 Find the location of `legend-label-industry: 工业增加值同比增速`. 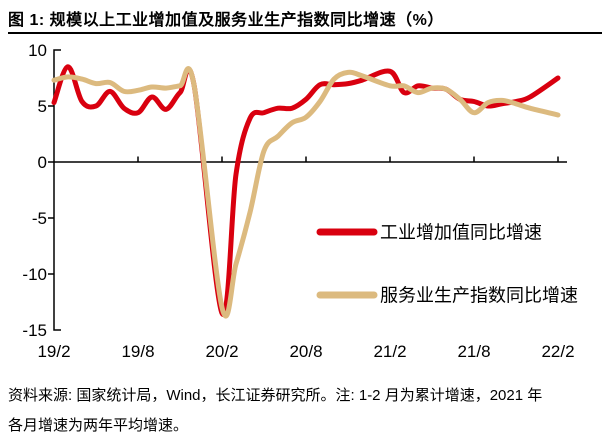

legend-label-industry: 工业增加值同比增速 is located at coordinates (461, 233).